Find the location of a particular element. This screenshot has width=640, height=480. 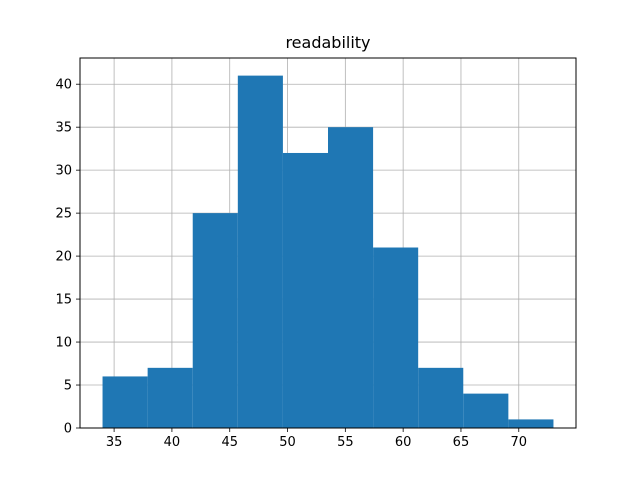

x-tick-label: 50 is located at coordinates (287, 442).